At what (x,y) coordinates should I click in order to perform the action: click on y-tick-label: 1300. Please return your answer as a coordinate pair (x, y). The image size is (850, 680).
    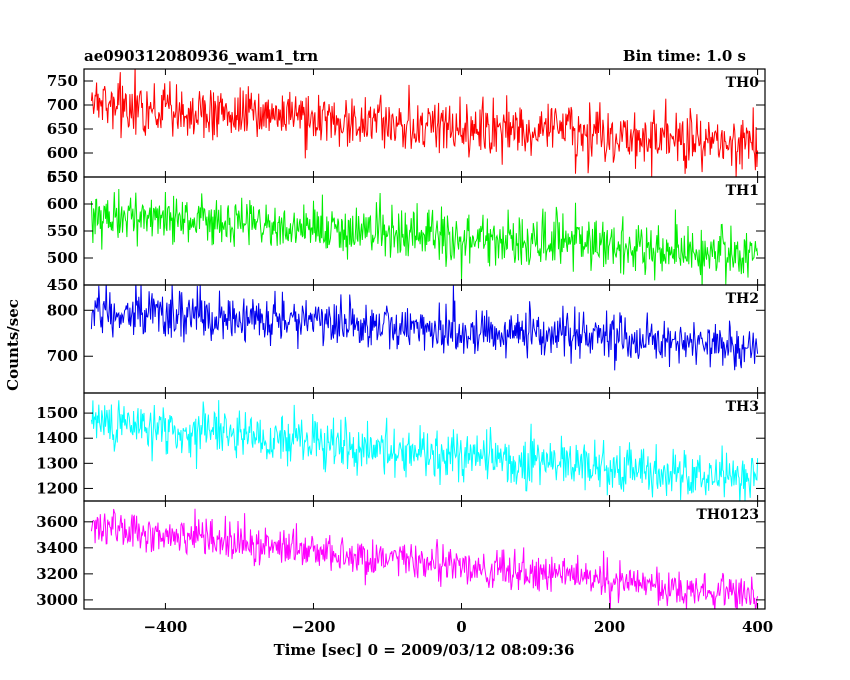
    Looking at the image, I should click on (57, 463).